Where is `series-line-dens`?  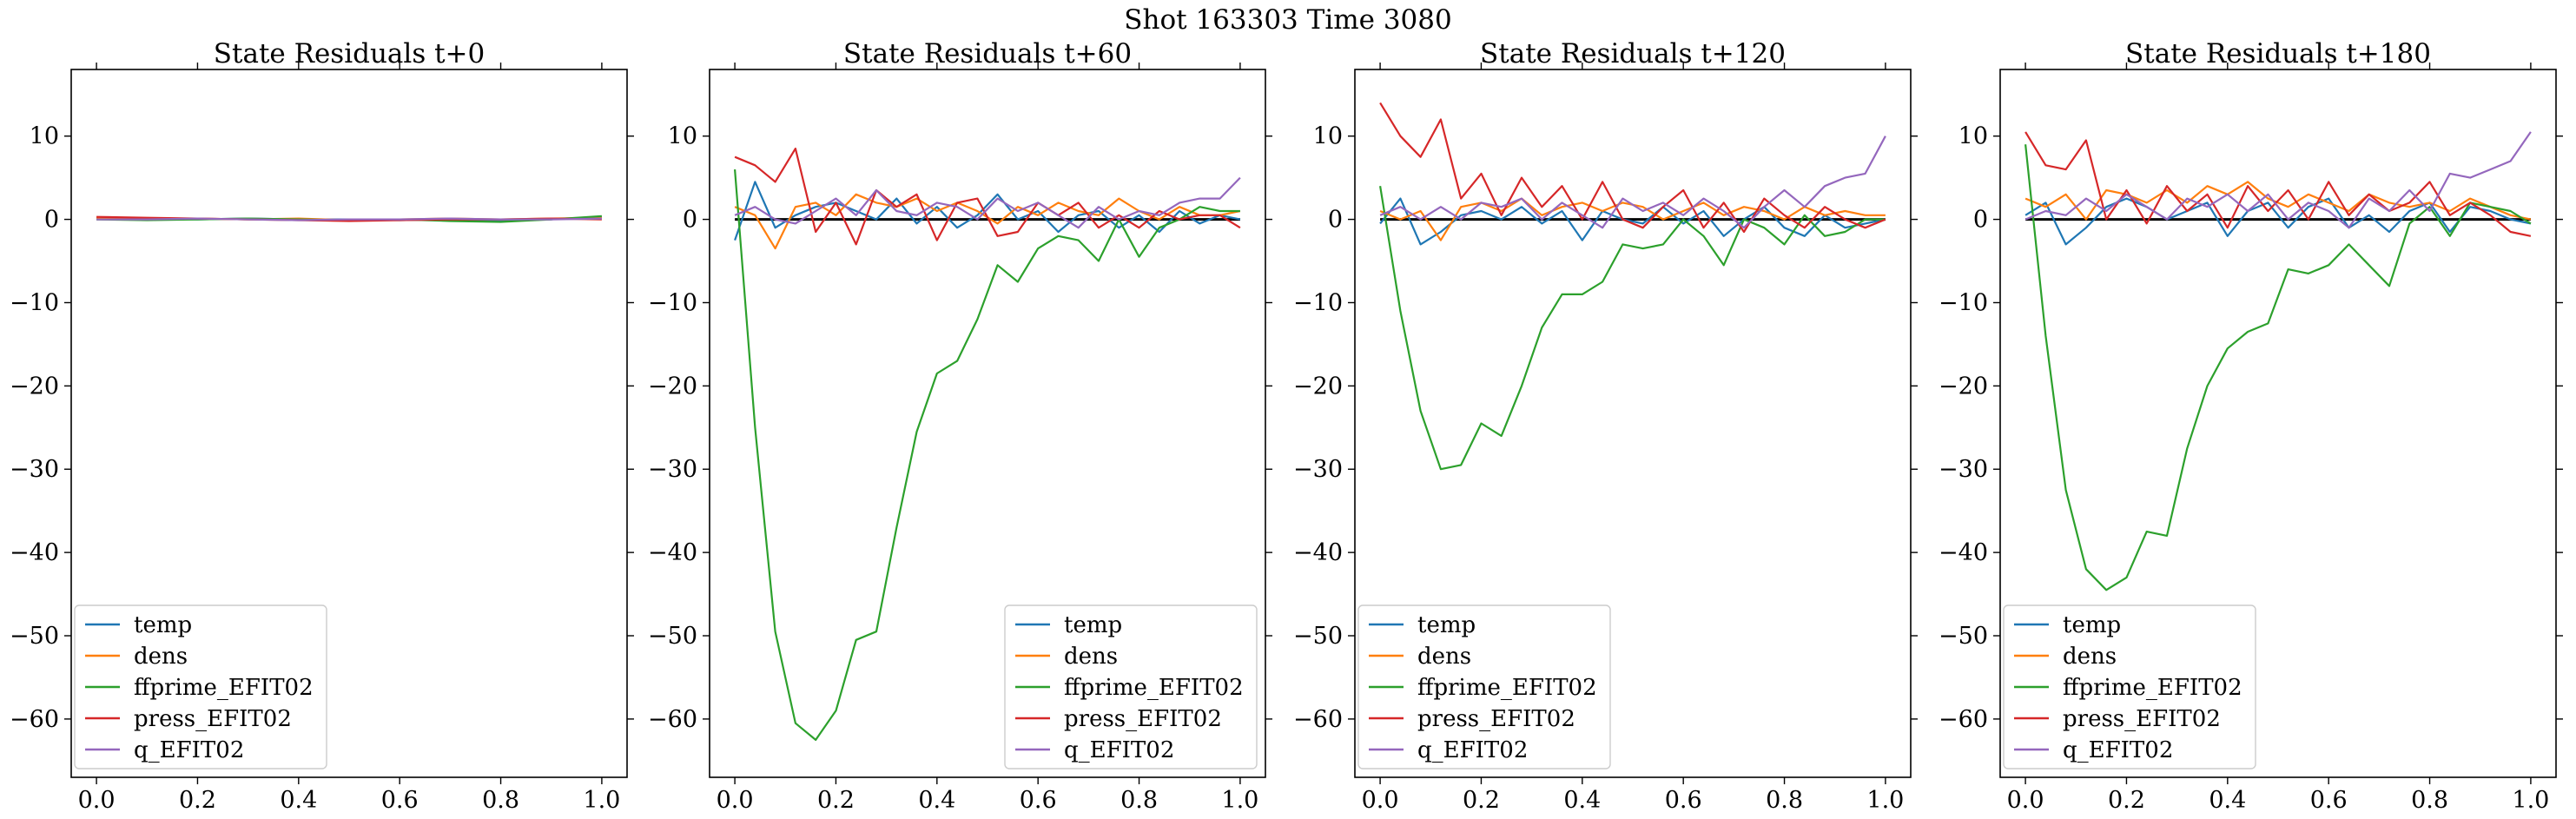
series-line-dens is located at coordinates (988, 221).